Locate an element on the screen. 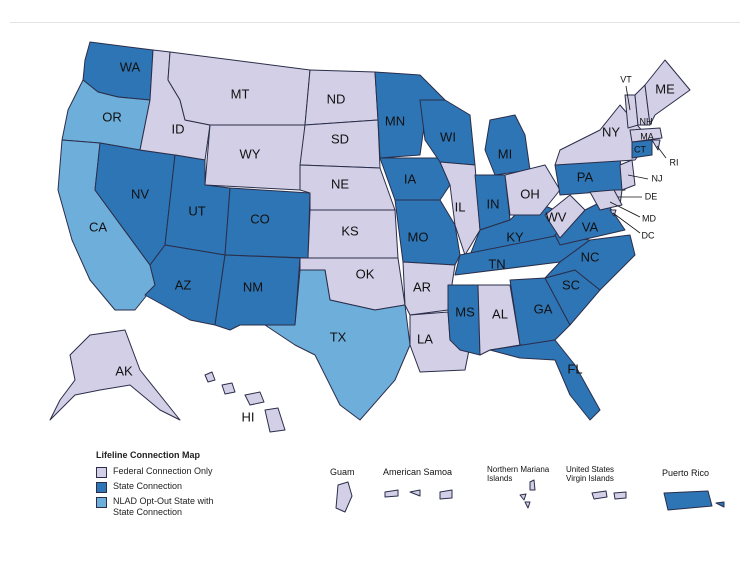 This screenshot has width=750, height=578. state-label-me: ME is located at coordinates (665, 88).